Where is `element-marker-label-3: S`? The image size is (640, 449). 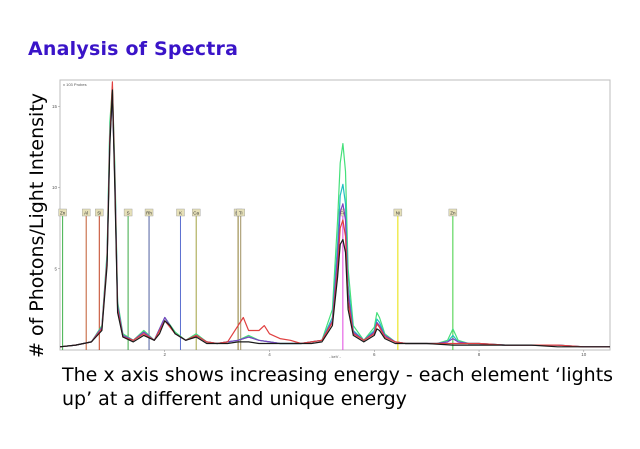
element-marker-label-3: S is located at coordinates (128, 213).